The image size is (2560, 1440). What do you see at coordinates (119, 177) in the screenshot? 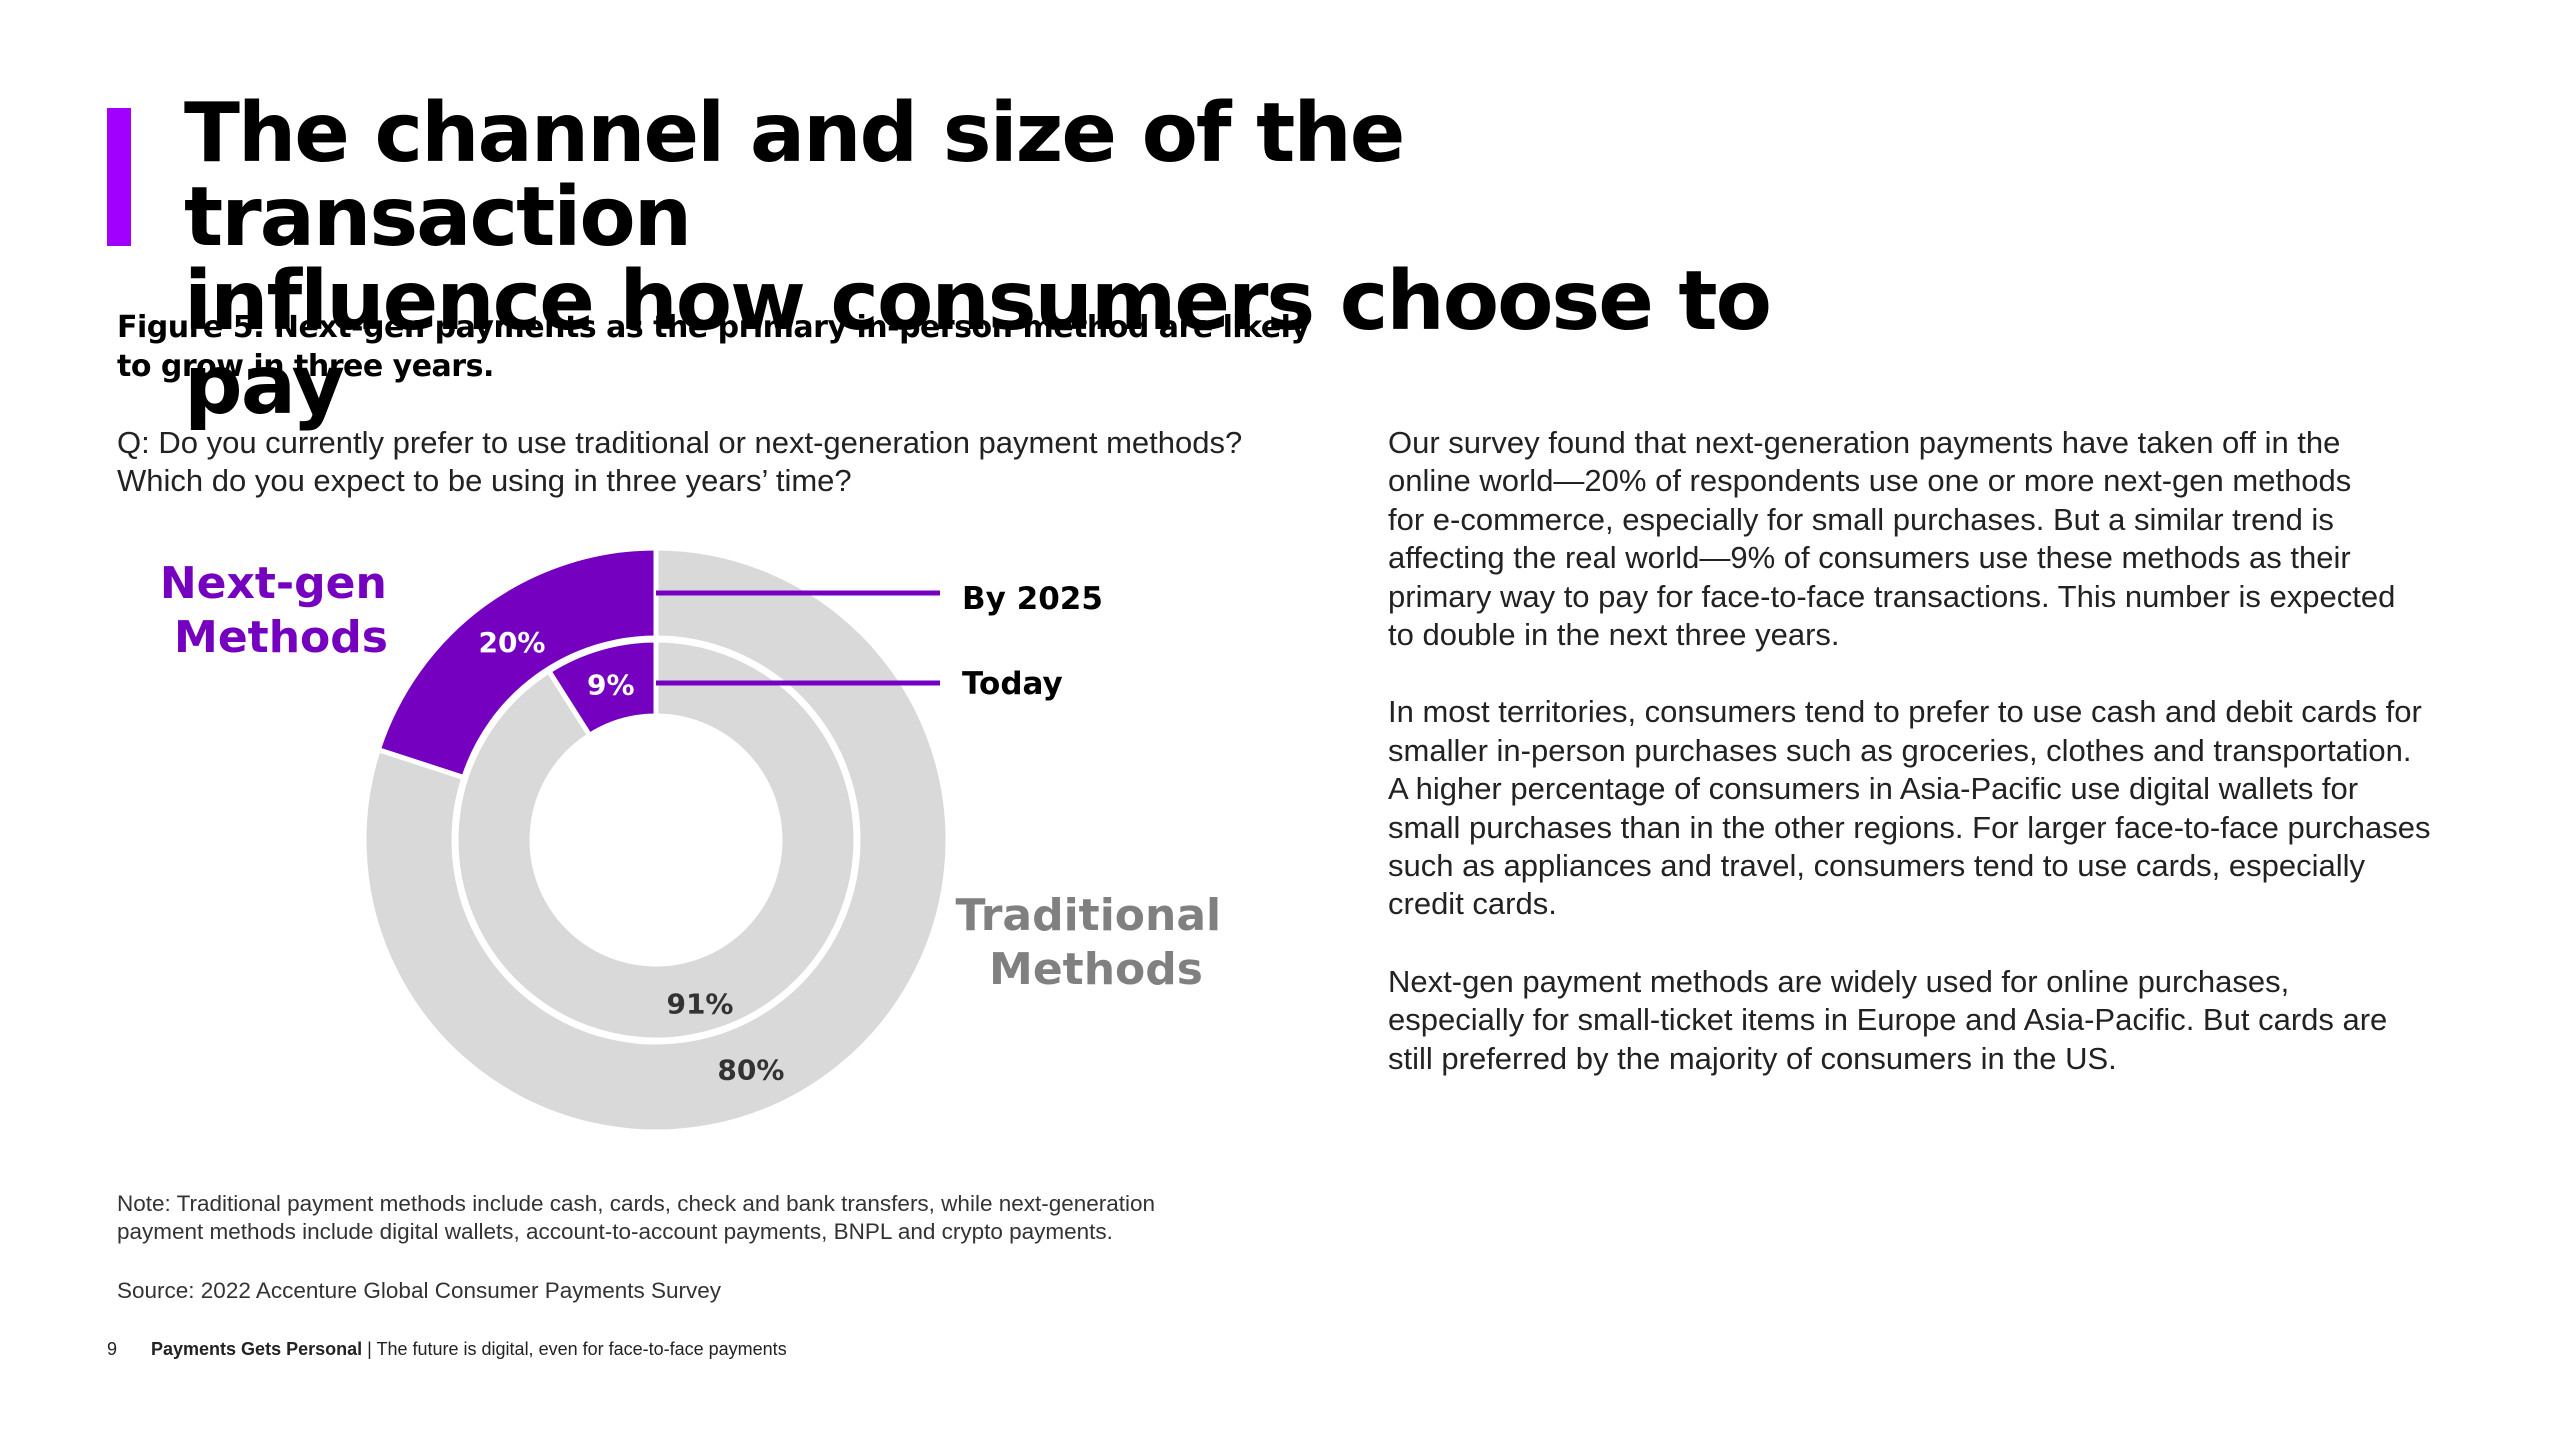
I see `title-accent-bar` at bounding box center [119, 177].